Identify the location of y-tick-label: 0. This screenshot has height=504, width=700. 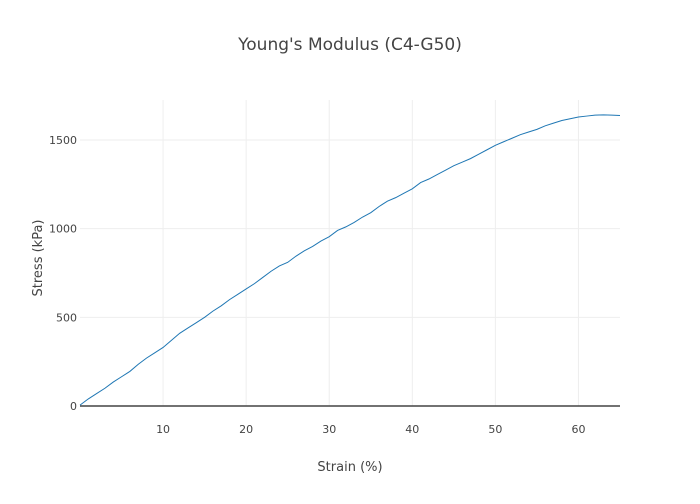
(73, 406).